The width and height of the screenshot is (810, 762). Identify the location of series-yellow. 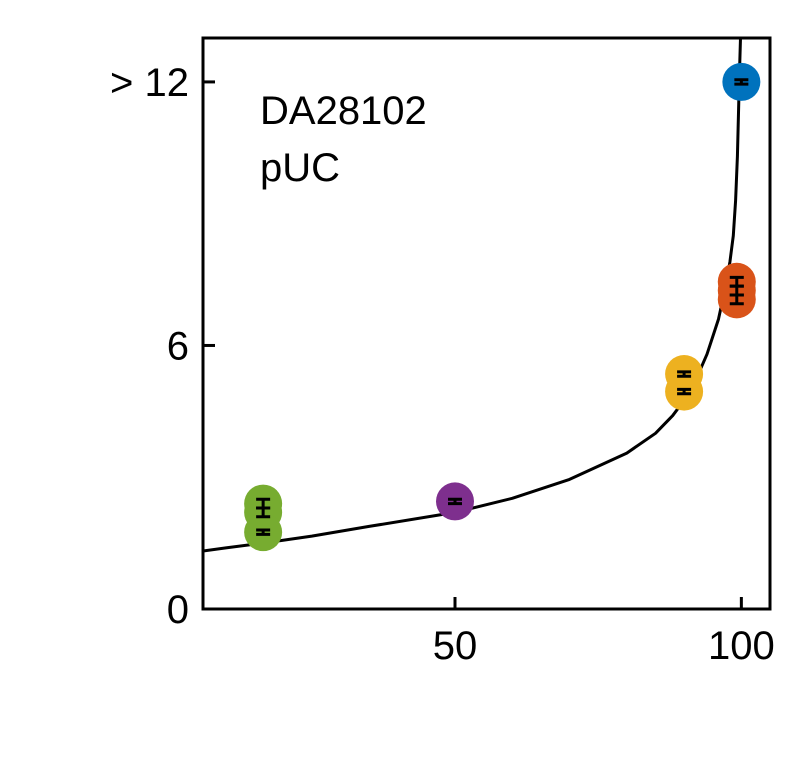
(684, 383).